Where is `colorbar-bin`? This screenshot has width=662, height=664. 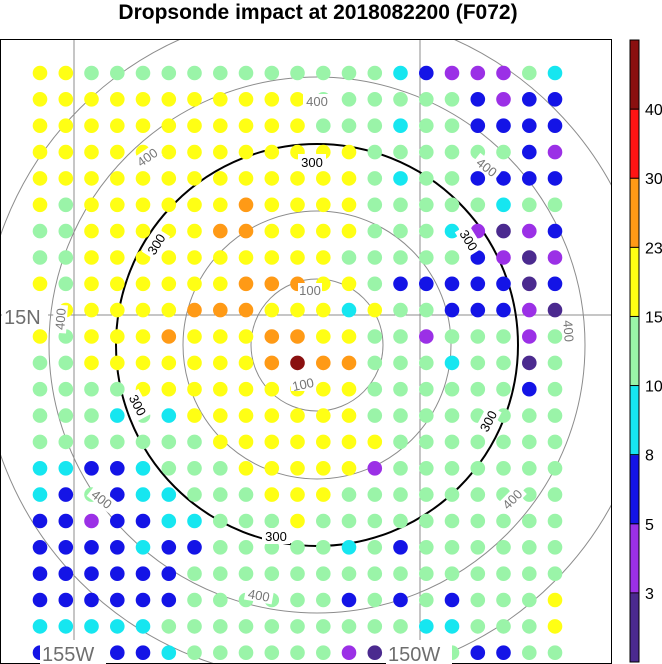 colorbar-bin is located at coordinates (634, 75).